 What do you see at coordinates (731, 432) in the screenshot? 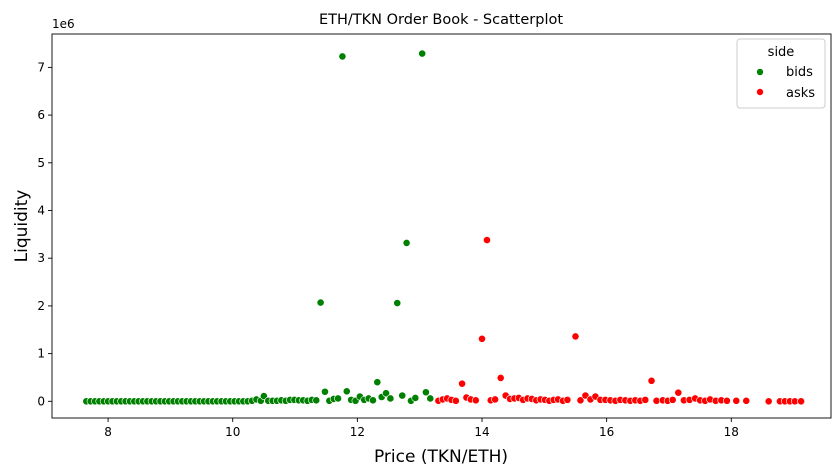
I see `x-tick-label: 18` at bounding box center [731, 432].